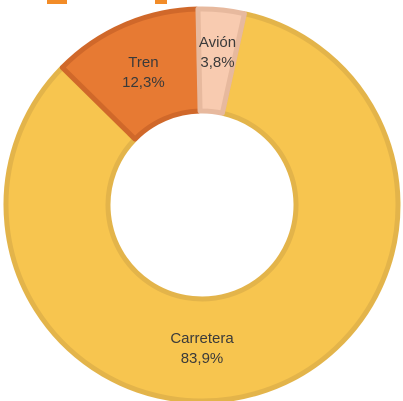  What do you see at coordinates (143, 62) in the screenshot?
I see `slice-label-category: Tren` at bounding box center [143, 62].